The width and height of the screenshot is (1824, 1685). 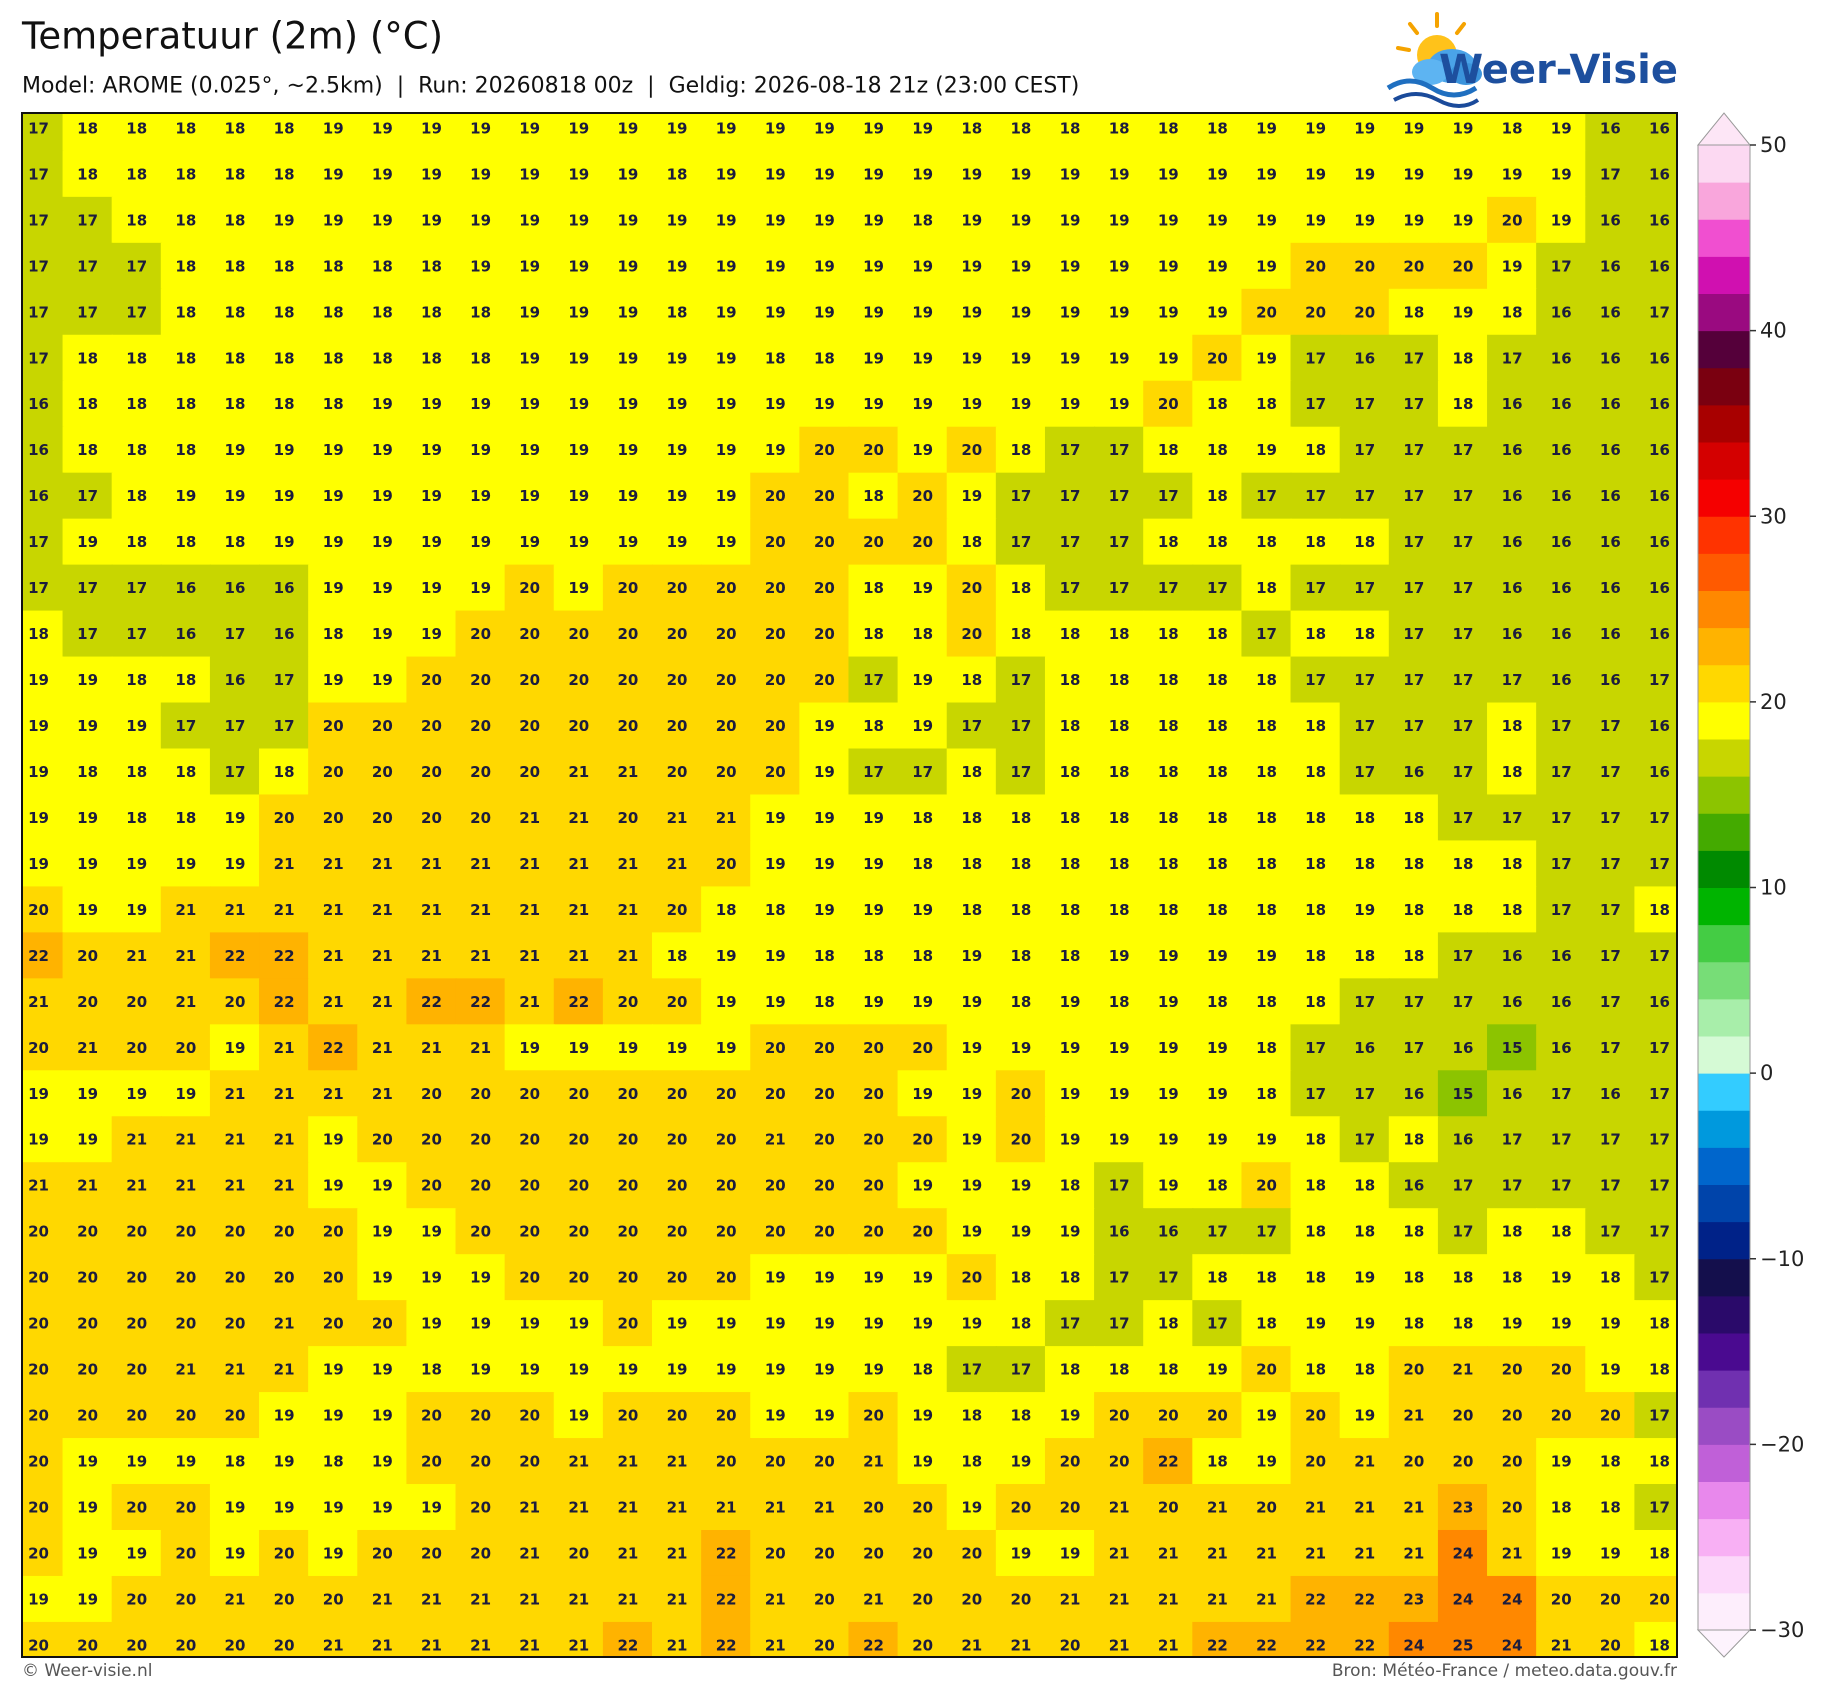 I want to click on temperature-label: 24, so click(x=1463, y=1553).